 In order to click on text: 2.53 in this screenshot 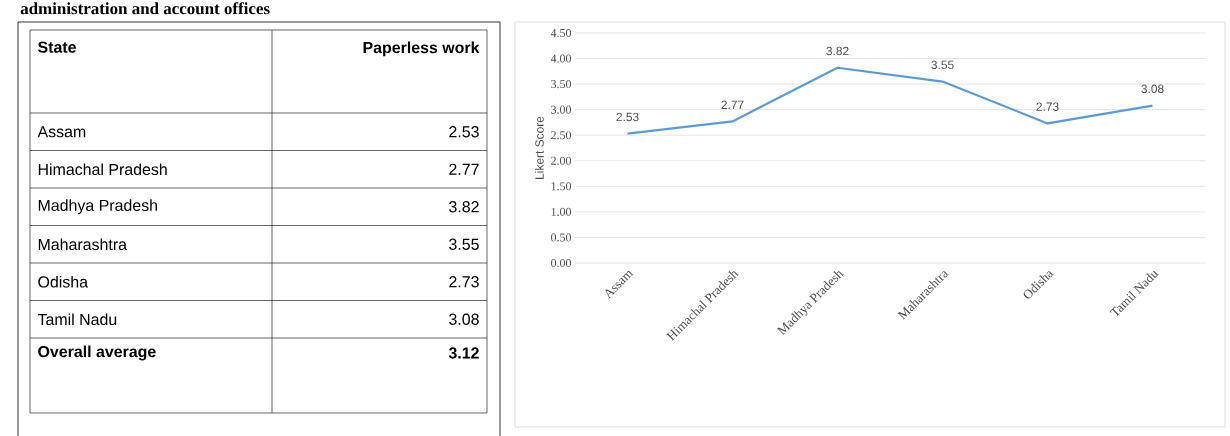, I will do `click(464, 131)`.